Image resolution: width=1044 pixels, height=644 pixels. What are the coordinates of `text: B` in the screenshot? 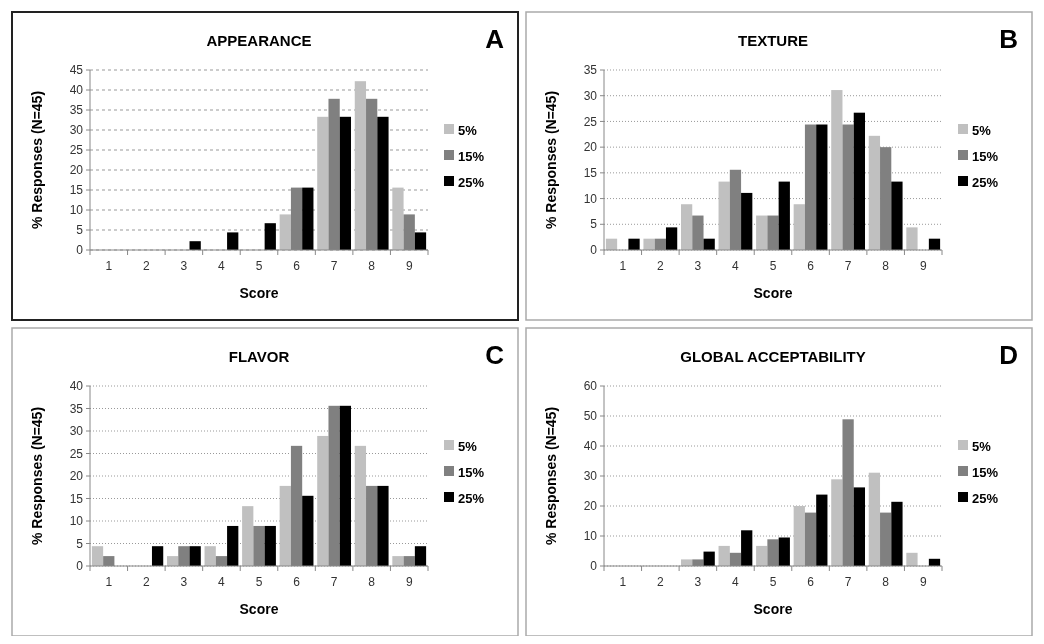 It's located at (1008, 39).